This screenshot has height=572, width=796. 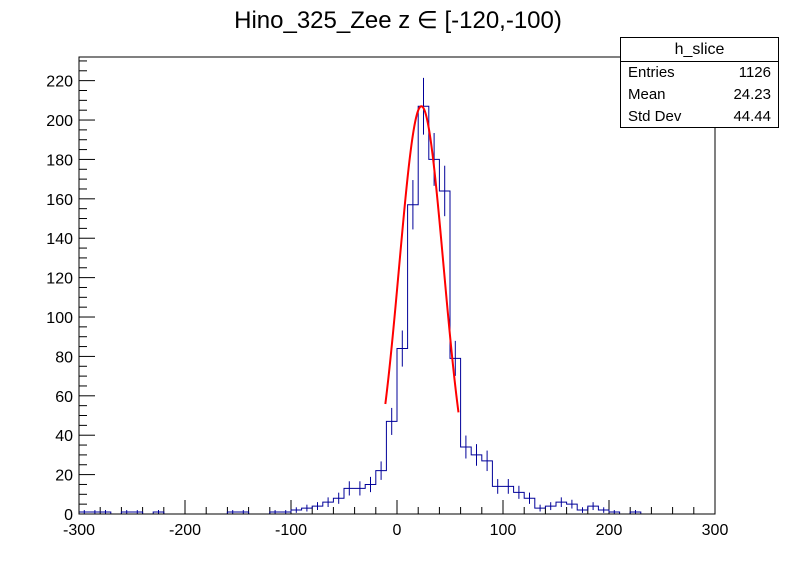 I want to click on stats-label: Std Dev, so click(x=655, y=116).